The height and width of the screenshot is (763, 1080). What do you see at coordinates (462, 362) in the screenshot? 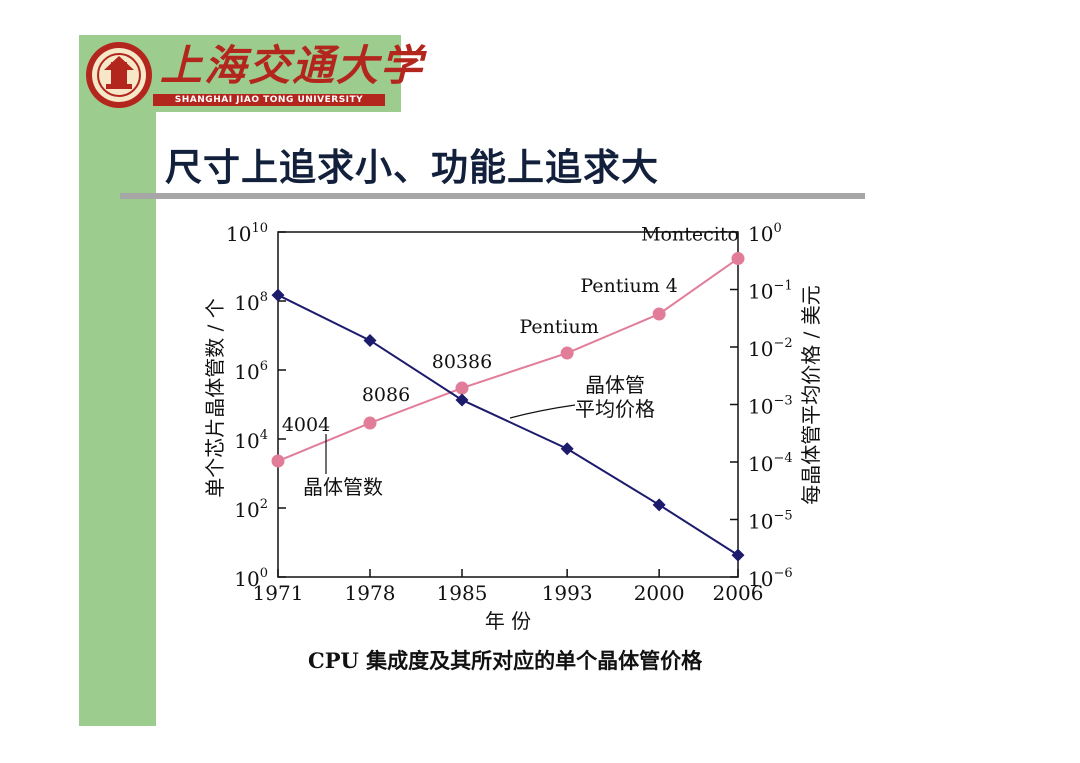
I see `data-point-label: 80386` at bounding box center [462, 362].